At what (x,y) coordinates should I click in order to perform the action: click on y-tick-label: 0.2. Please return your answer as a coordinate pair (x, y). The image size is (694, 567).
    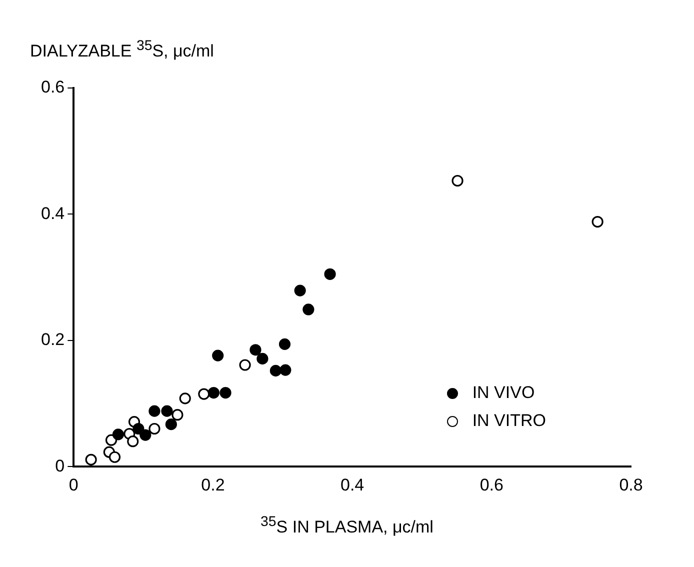
    Looking at the image, I should click on (52, 340).